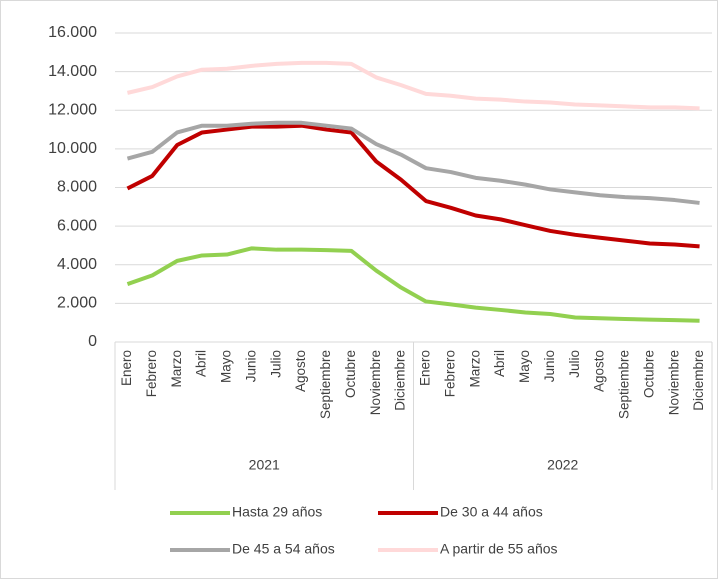  I want to click on y-tick-label: 14.000, so click(72, 71).